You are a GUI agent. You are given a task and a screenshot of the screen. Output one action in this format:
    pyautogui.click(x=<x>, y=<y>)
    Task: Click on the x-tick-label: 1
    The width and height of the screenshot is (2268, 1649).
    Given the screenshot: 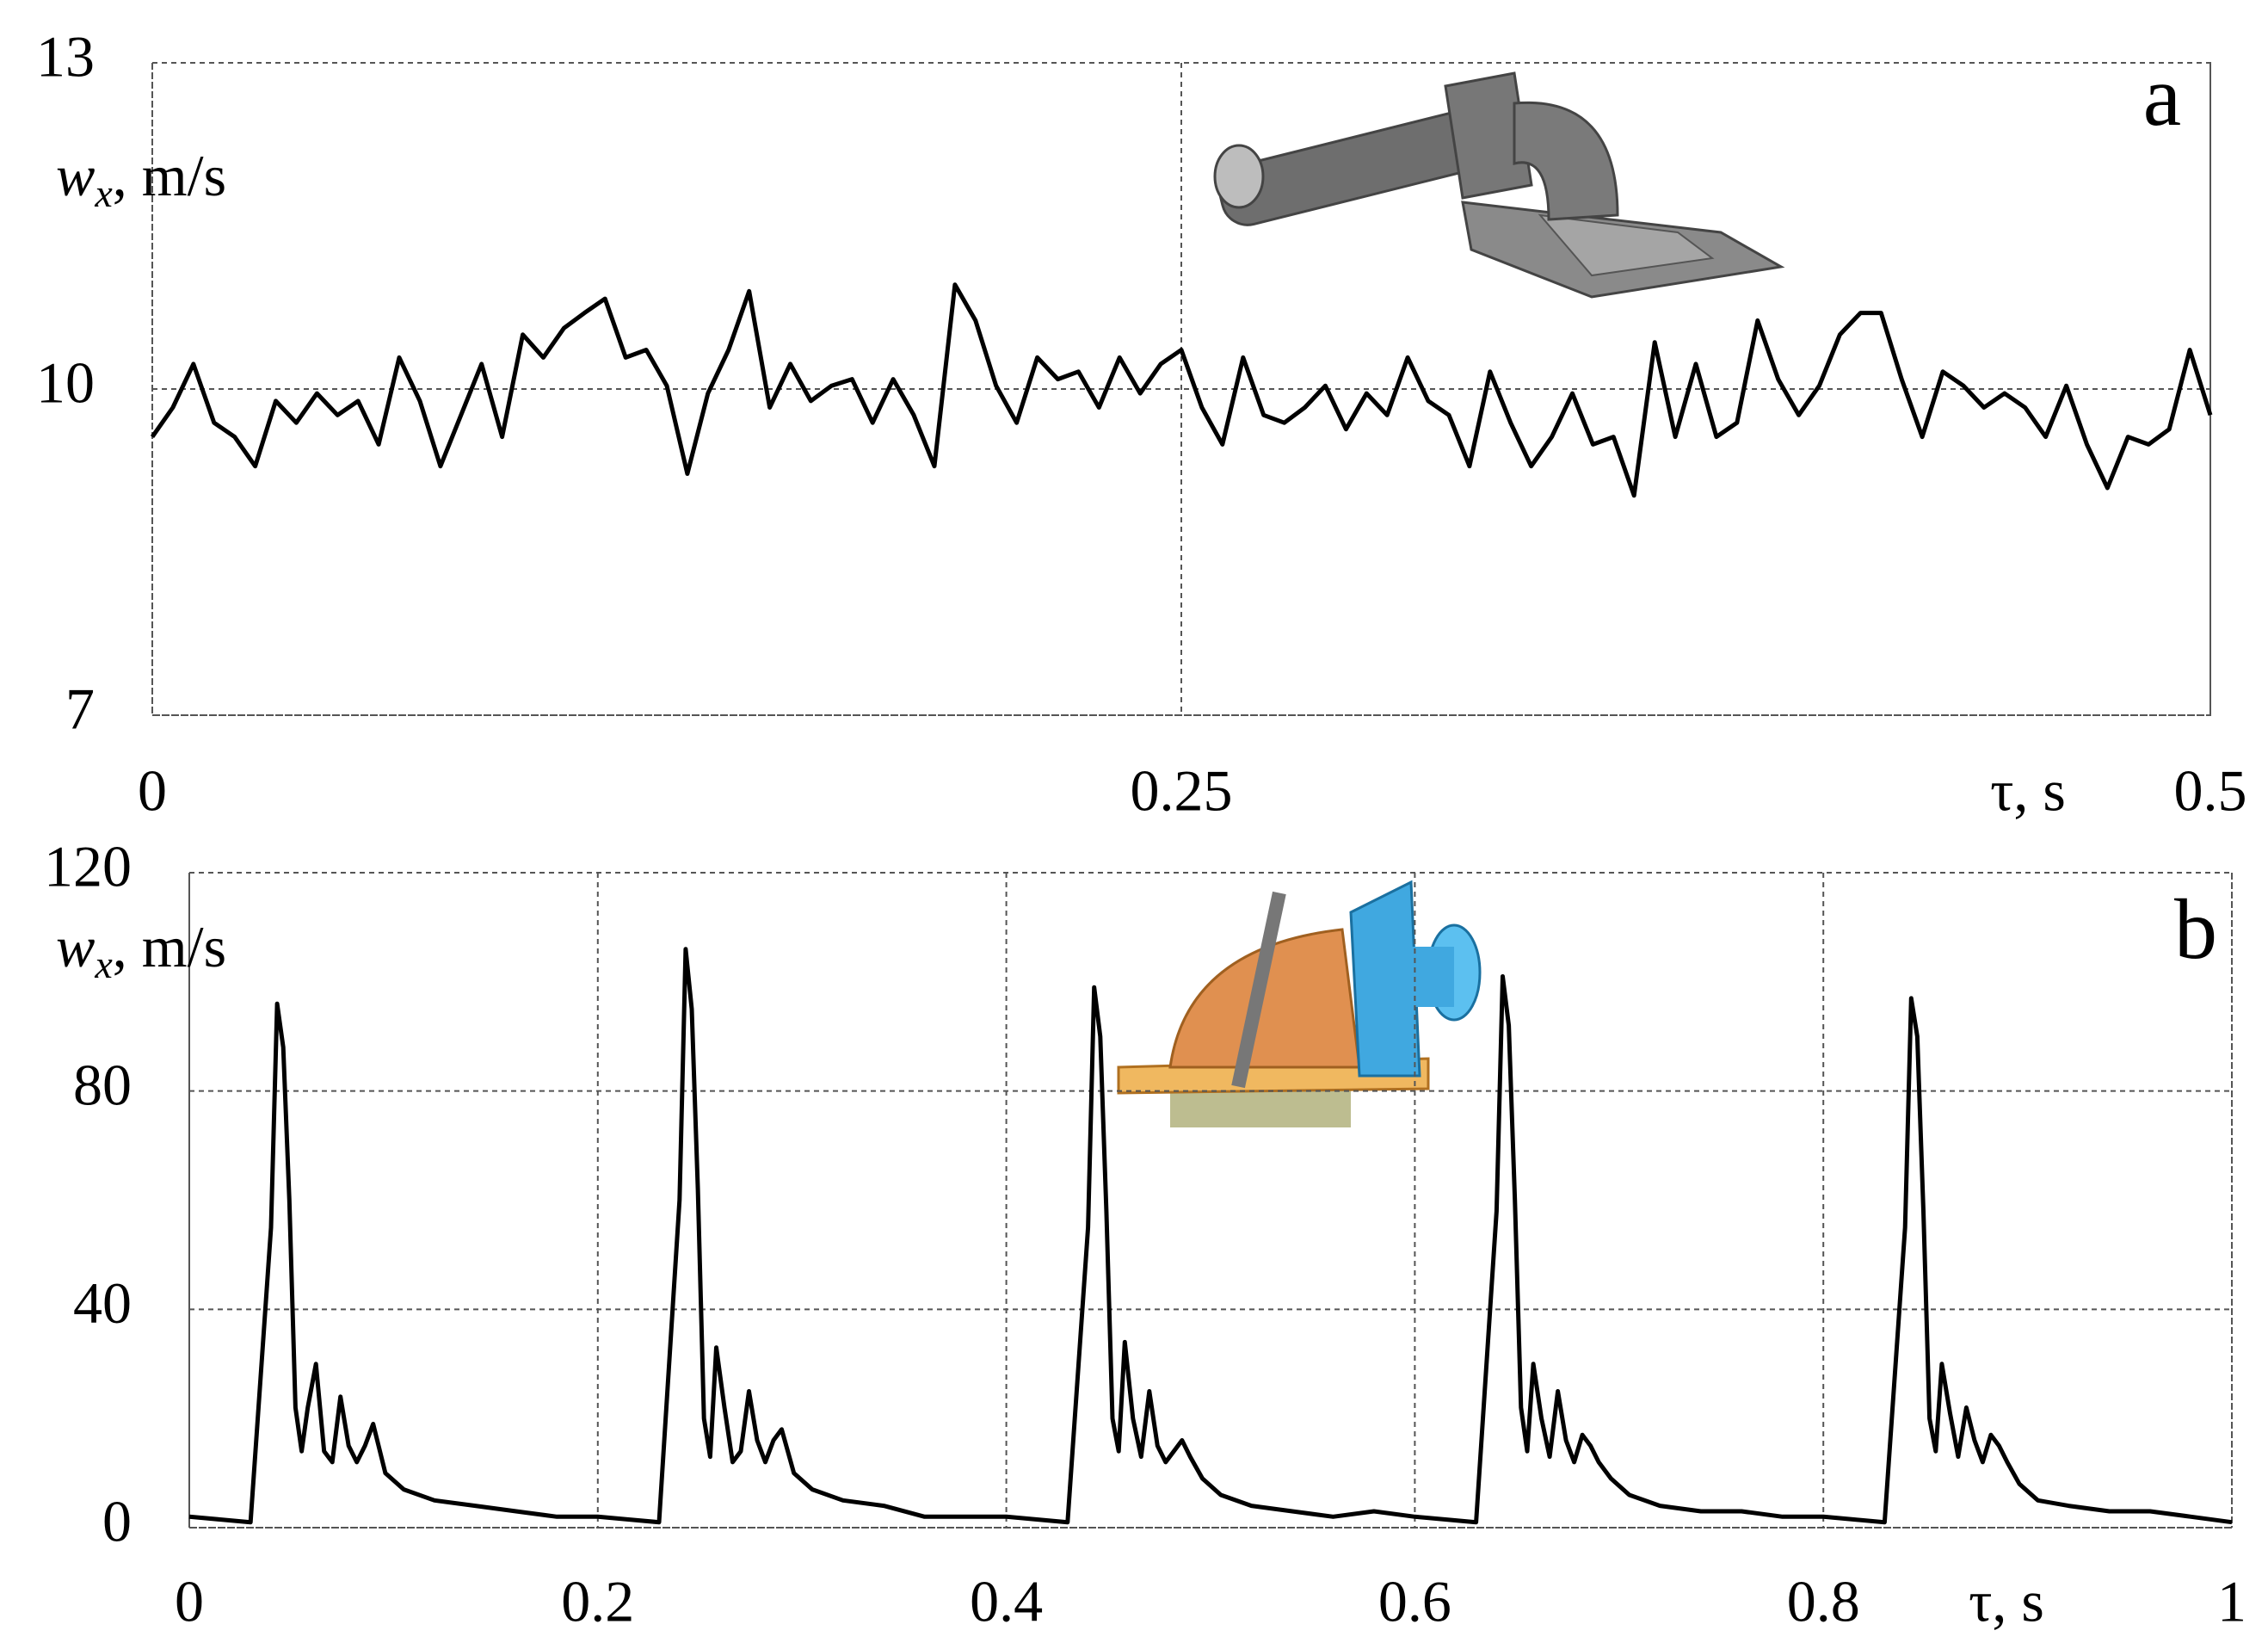 What is the action you would take?
    pyautogui.click(x=2231, y=1601)
    